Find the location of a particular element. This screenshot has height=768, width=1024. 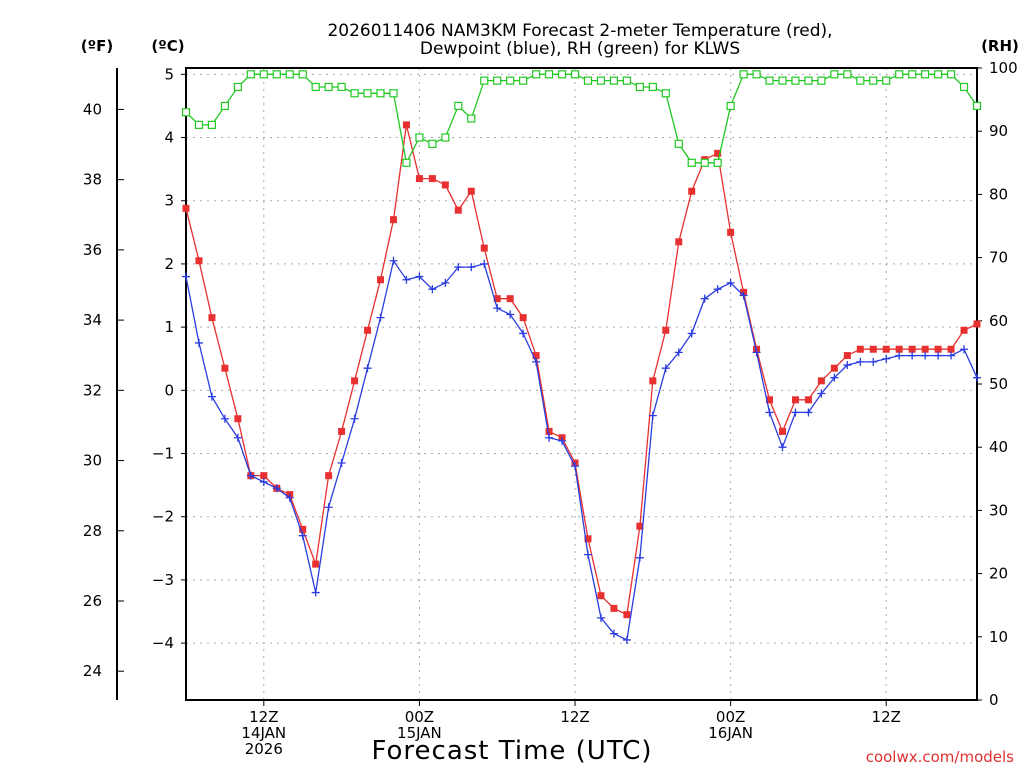

celsius-unit-label: (ºC) is located at coordinates (167, 46).